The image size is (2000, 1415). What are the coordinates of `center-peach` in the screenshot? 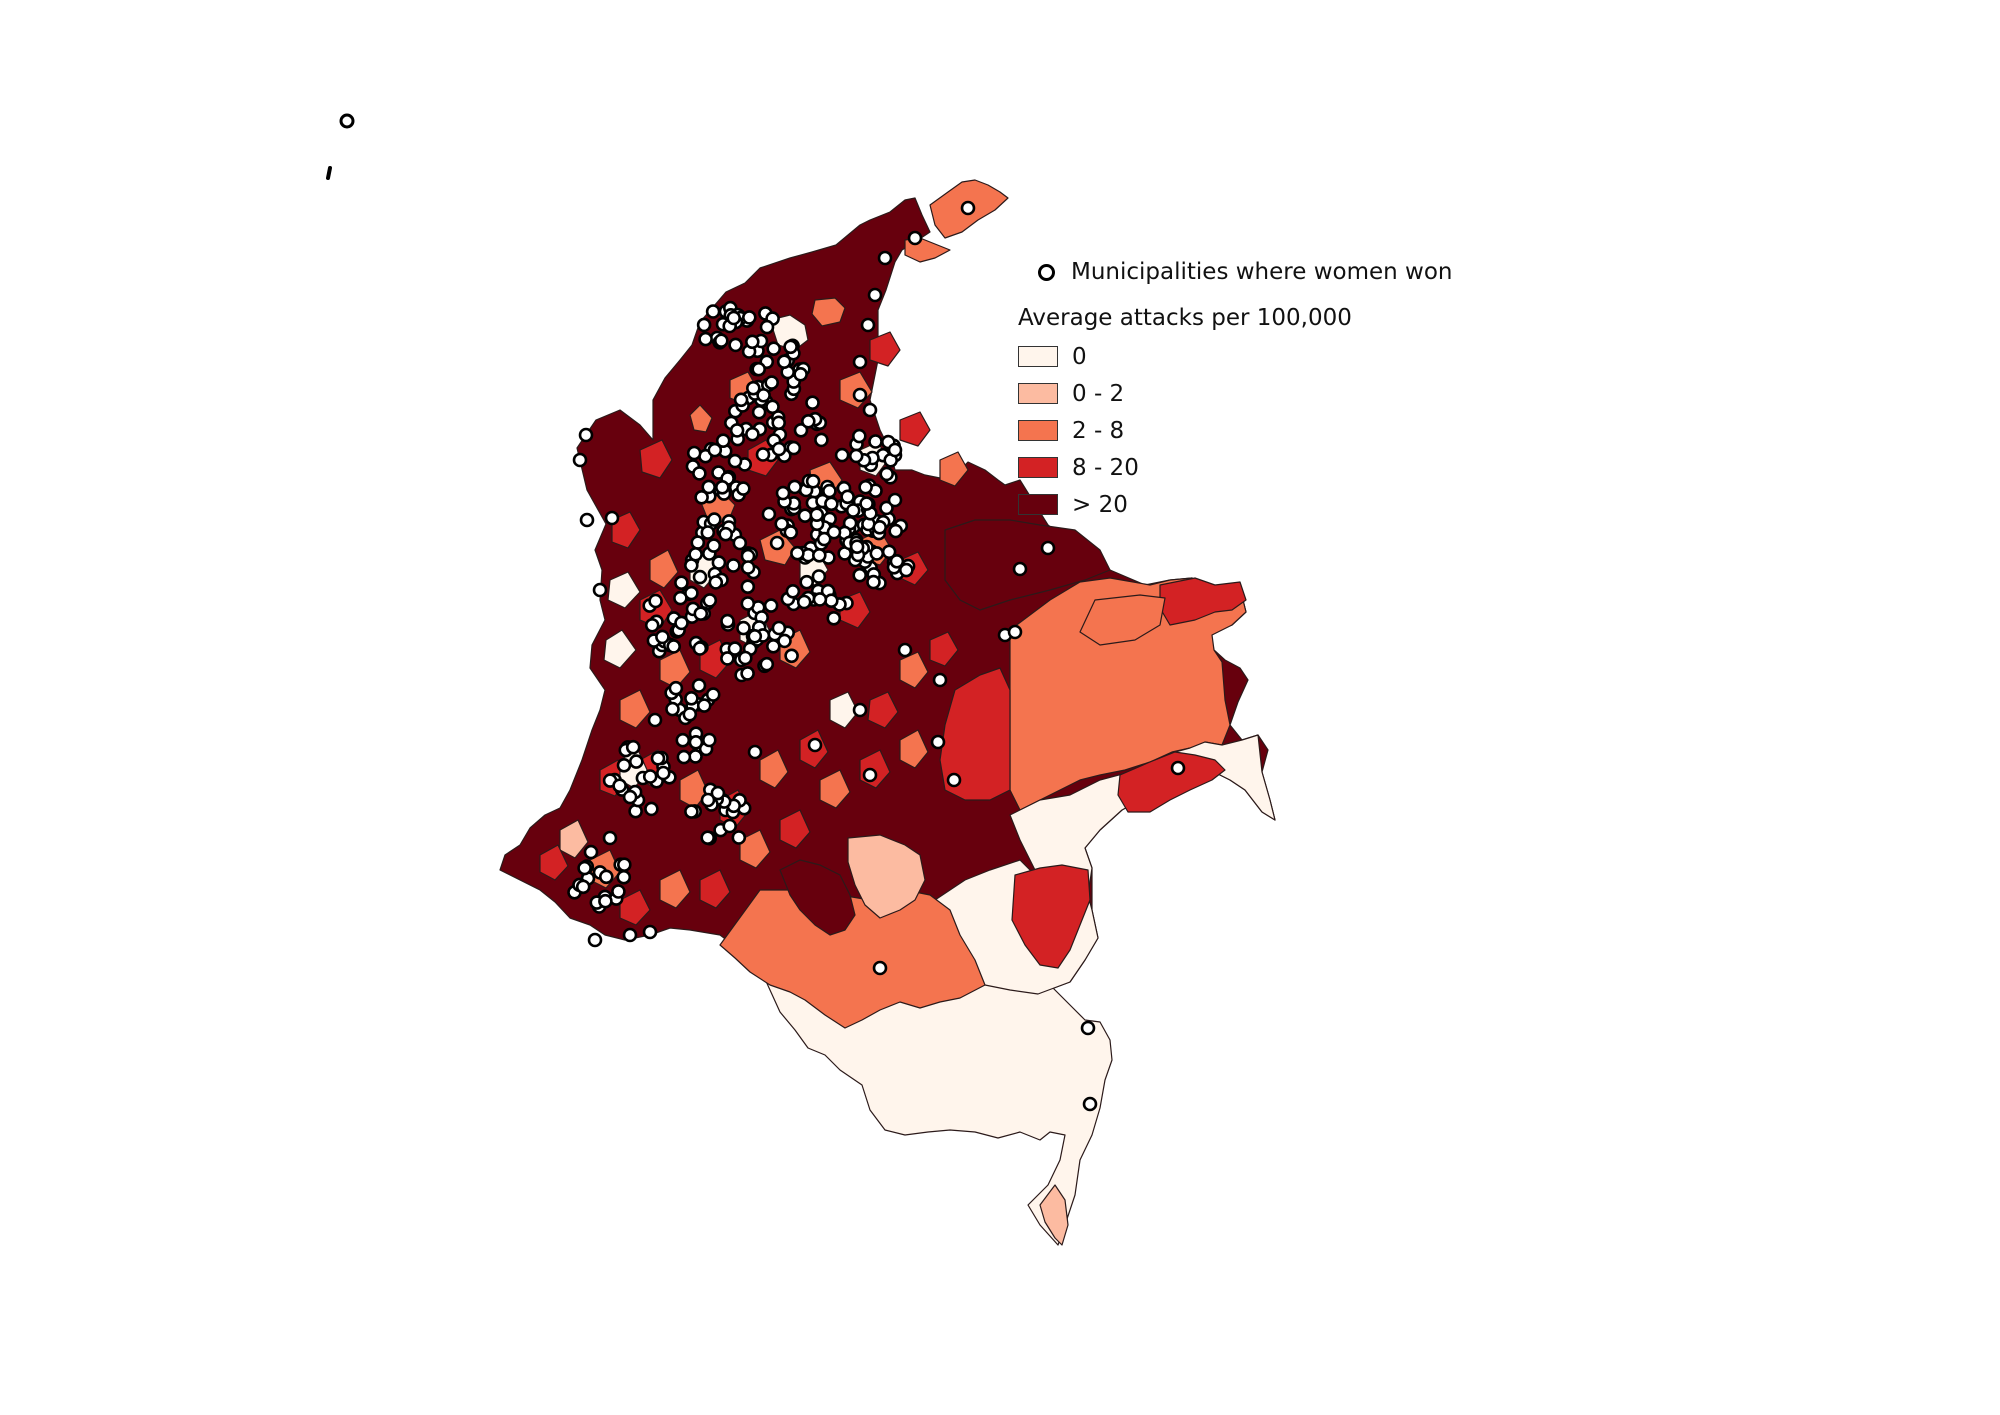 It's located at (886, 876).